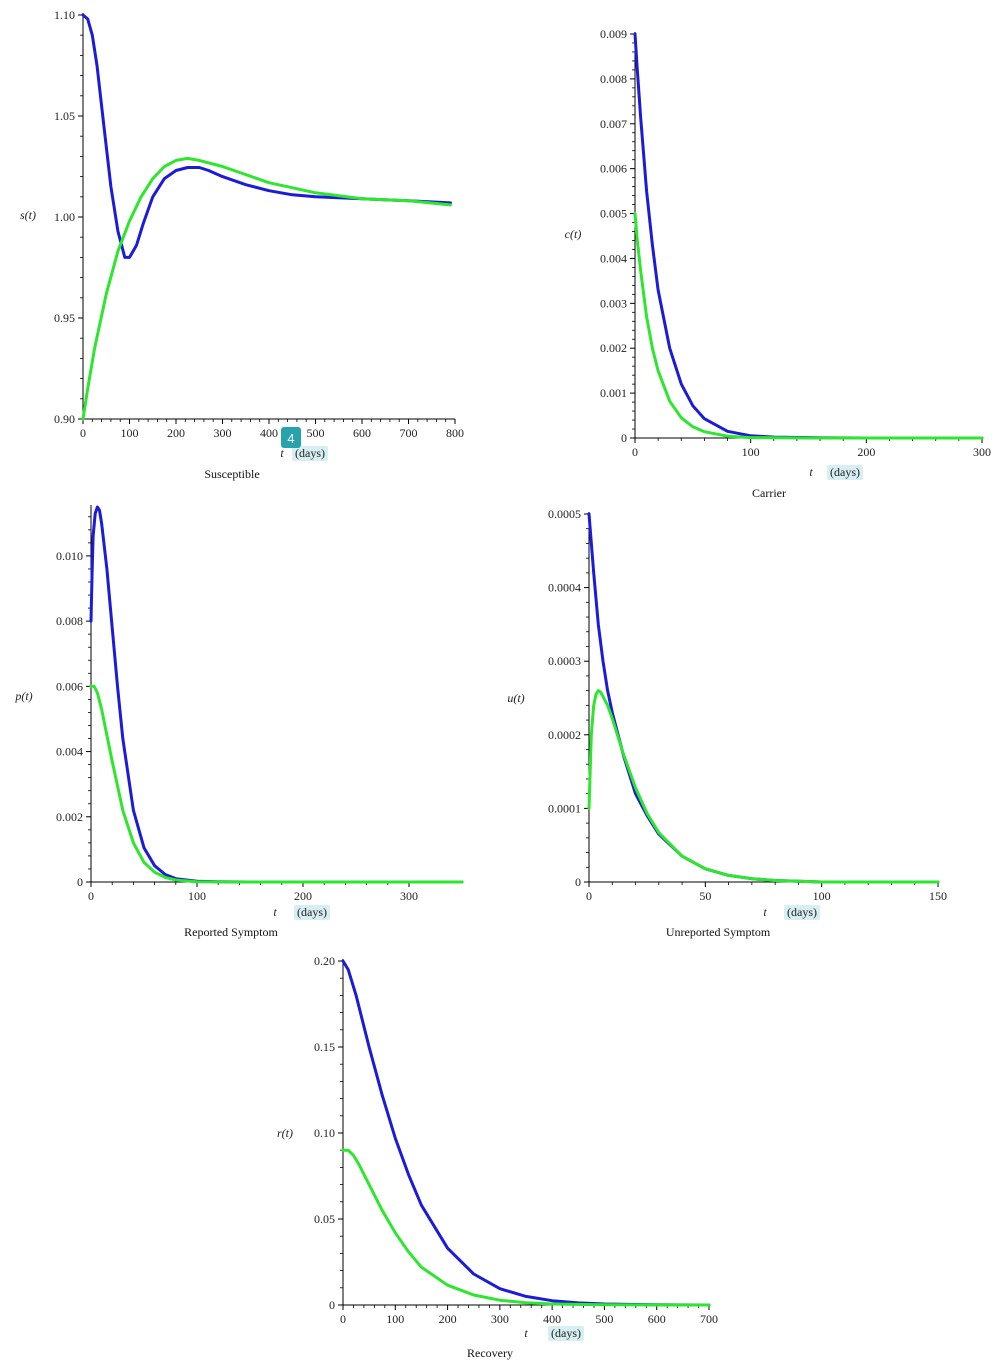  What do you see at coordinates (231, 932) in the screenshot?
I see `chart-caption: Reported Symptom` at bounding box center [231, 932].